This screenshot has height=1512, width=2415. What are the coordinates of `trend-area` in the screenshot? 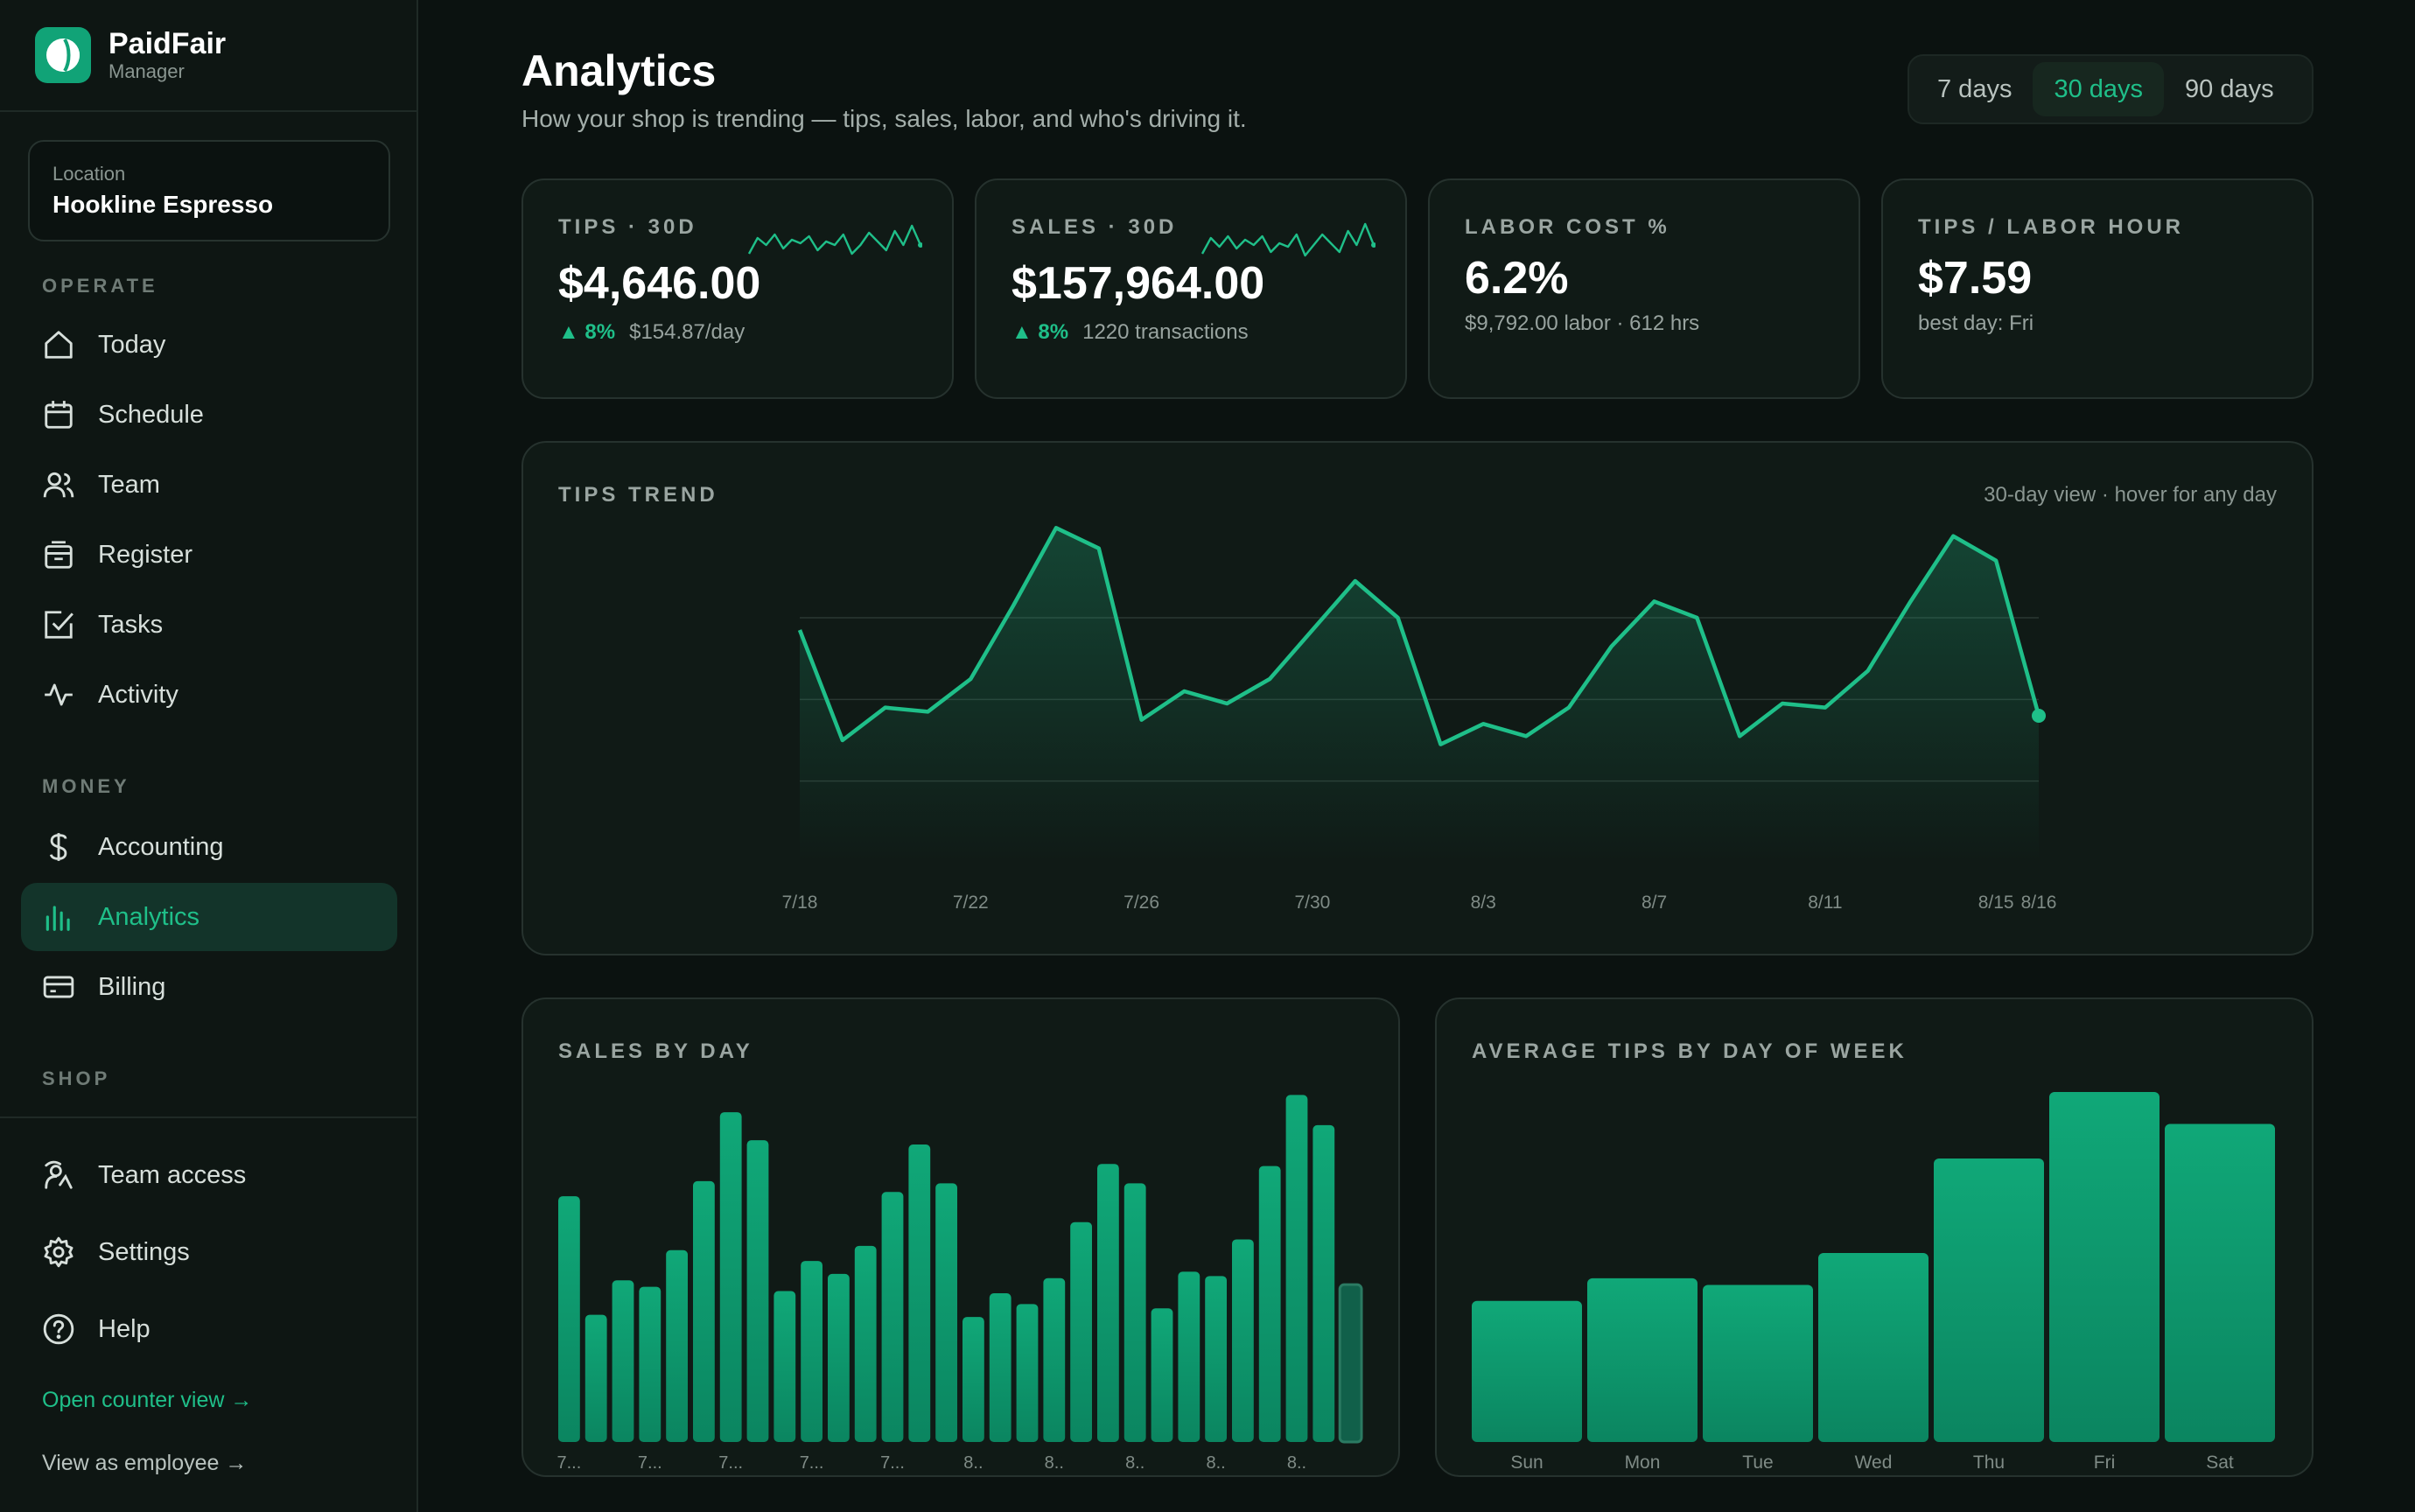 It's located at (1419, 695).